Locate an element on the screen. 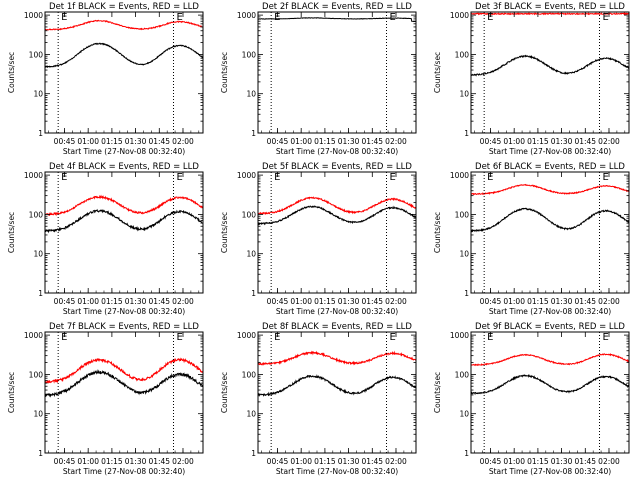 The image size is (640, 480). chart-title: Det 5f BLACK = Events, RED = LLD is located at coordinates (337, 167).